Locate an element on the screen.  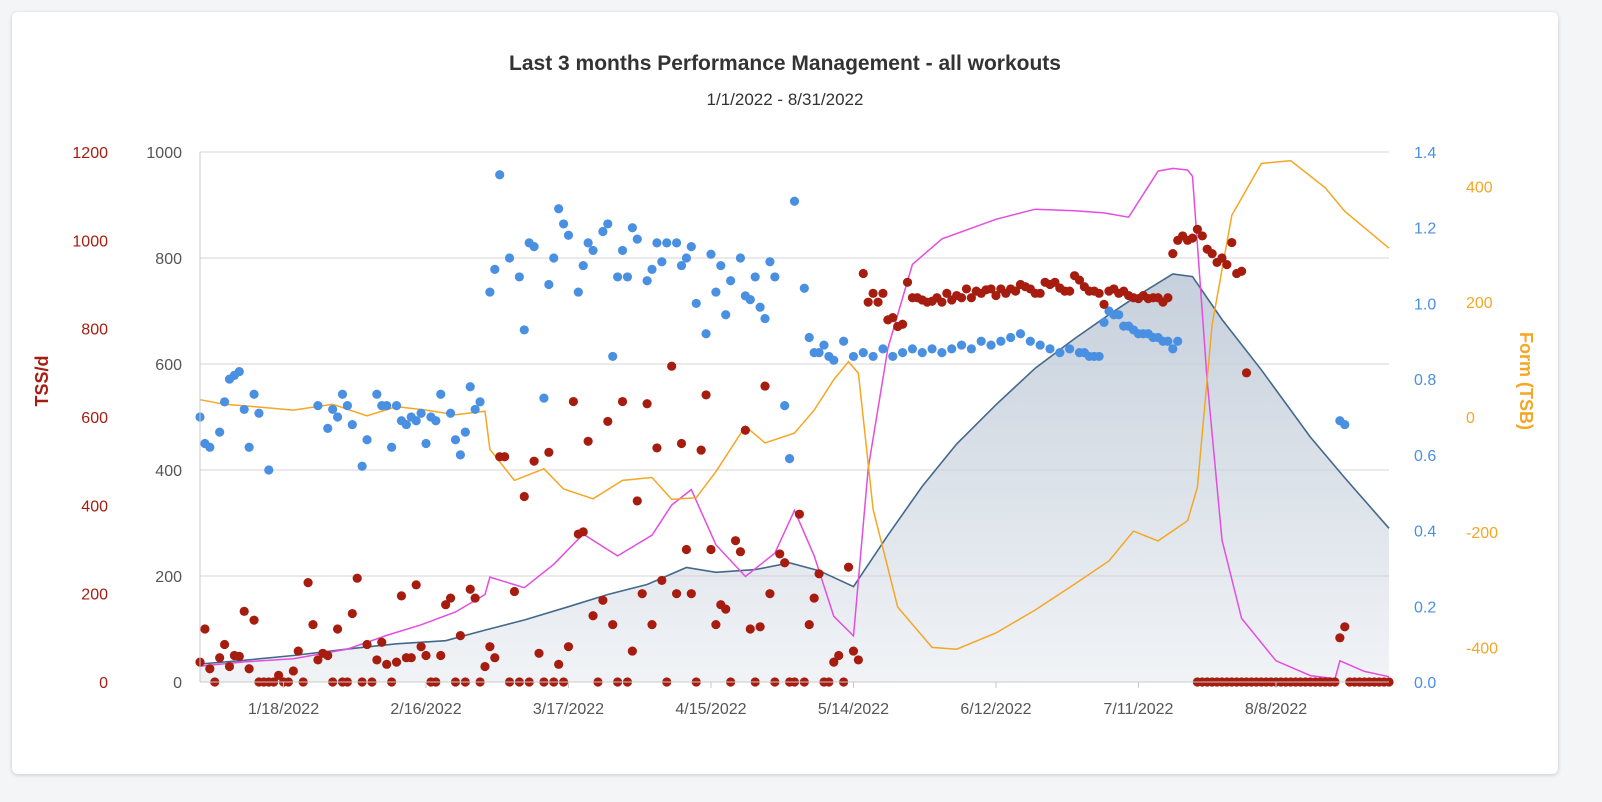
load-tick-label: 400 is located at coordinates (168, 471).